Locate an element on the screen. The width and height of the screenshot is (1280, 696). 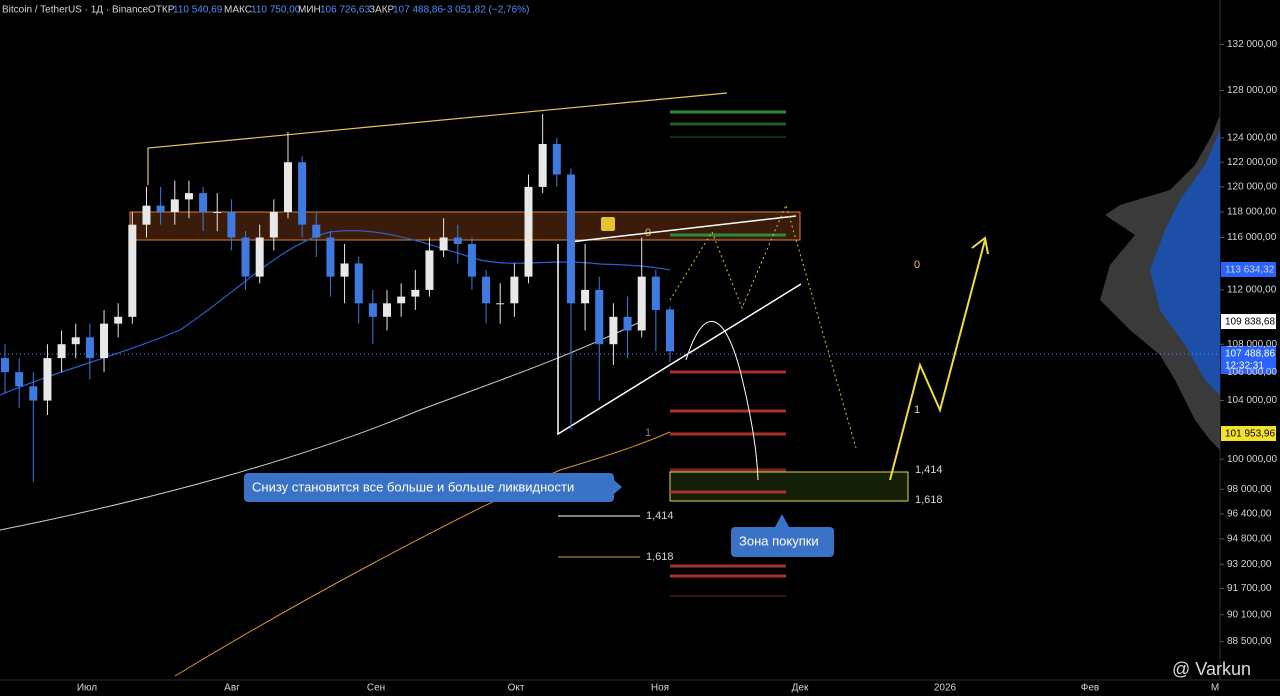
price-badge-text: 109 838,68 is located at coordinates (1250, 322).